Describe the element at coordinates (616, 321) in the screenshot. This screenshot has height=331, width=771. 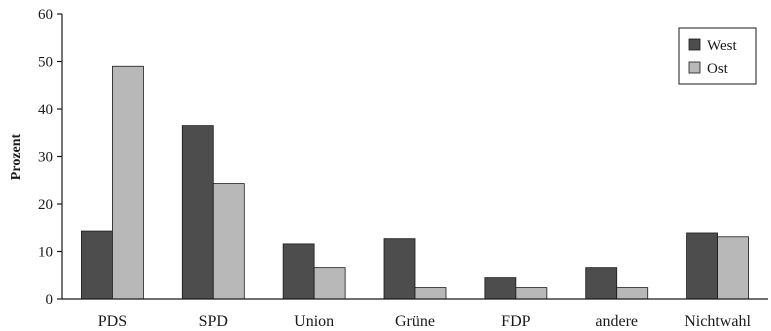
I see `x-tick-label: andere` at that location.